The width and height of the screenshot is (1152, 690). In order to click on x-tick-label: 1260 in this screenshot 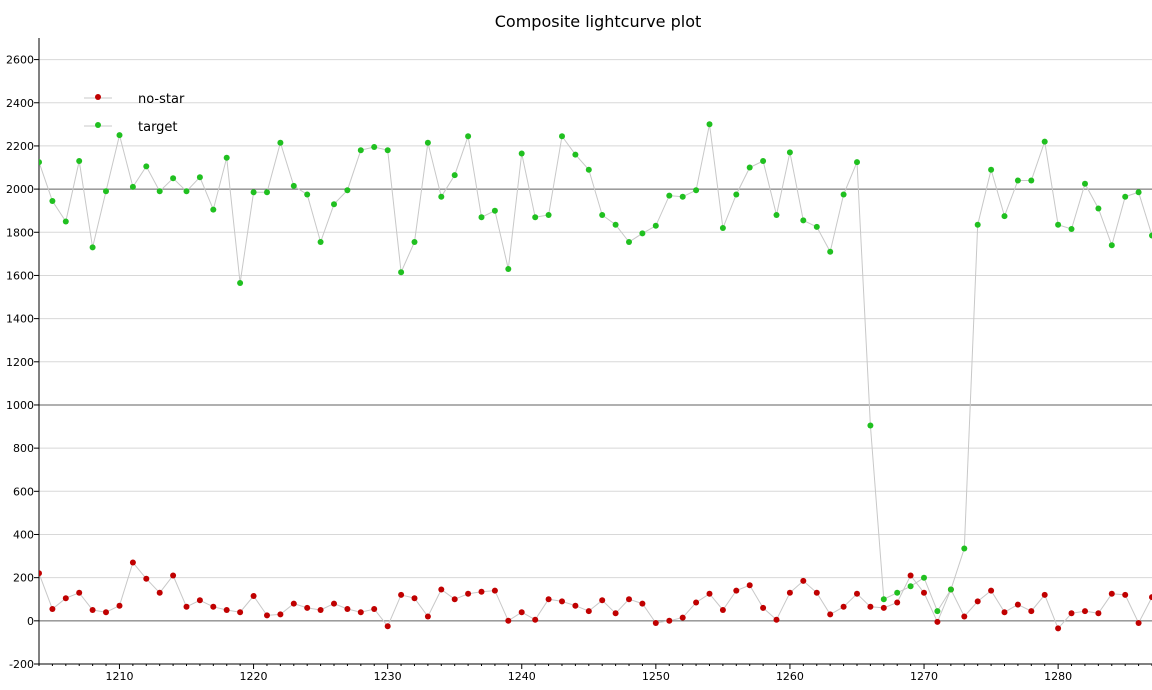, I will do `click(790, 676)`.